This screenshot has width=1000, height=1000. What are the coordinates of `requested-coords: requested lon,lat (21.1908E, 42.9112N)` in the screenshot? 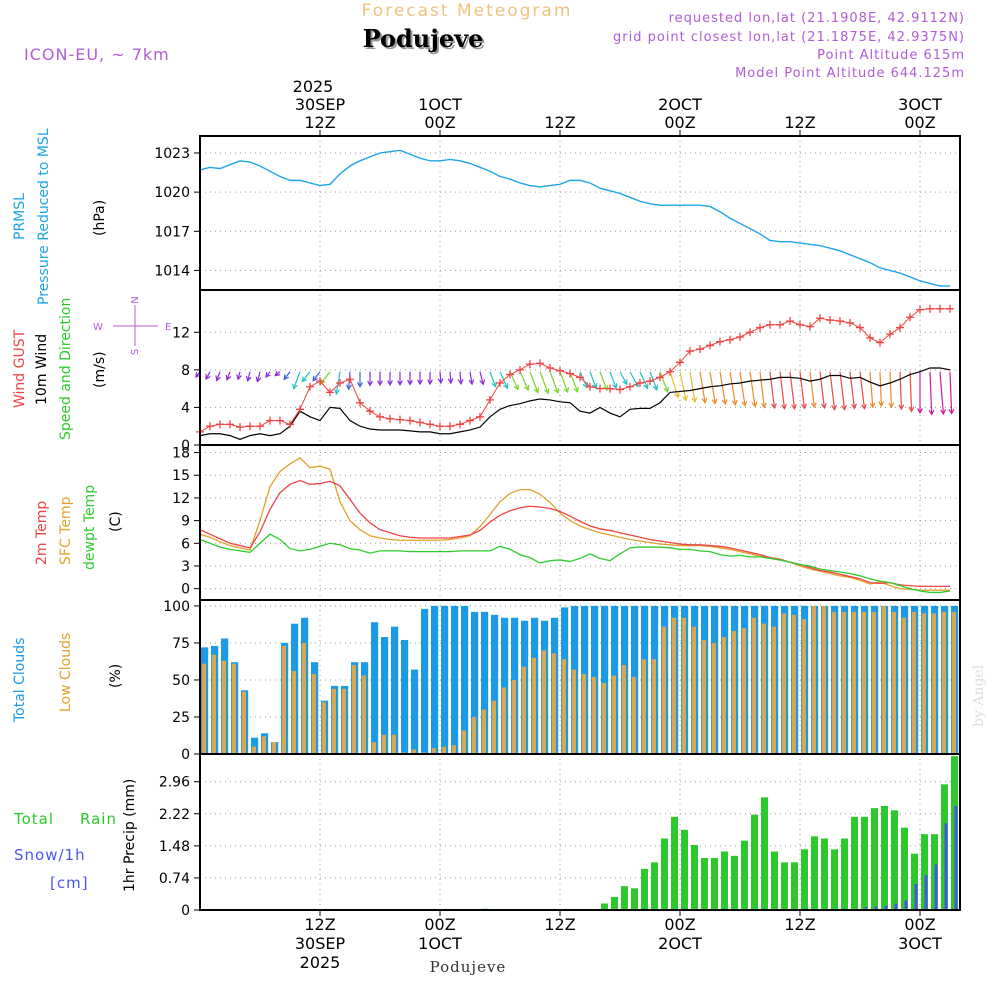 It's located at (817, 18).